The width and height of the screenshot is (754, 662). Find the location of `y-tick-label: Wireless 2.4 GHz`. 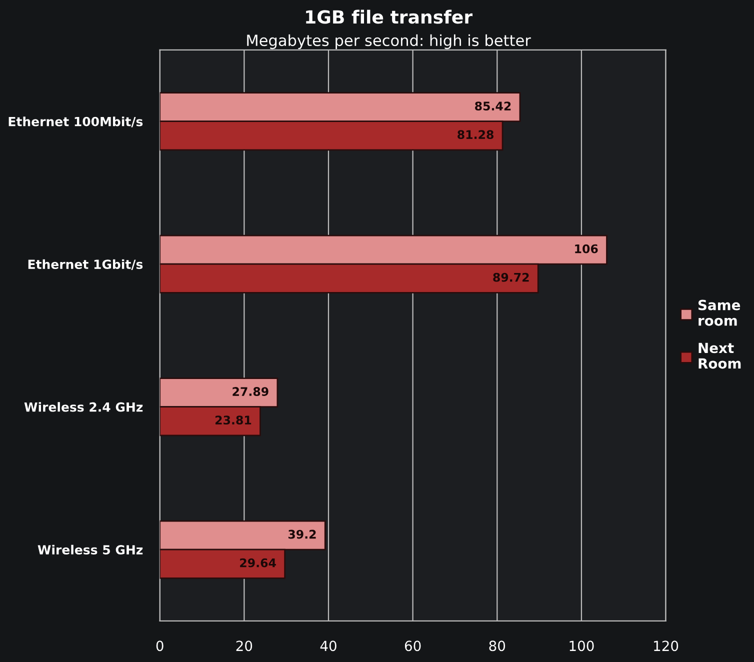

y-tick-label: Wireless 2.4 GHz is located at coordinates (83, 407).